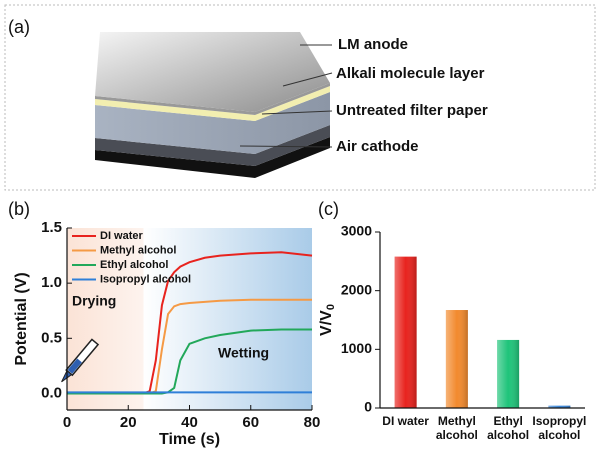  I want to click on panel-label: (c), so click(328, 209).